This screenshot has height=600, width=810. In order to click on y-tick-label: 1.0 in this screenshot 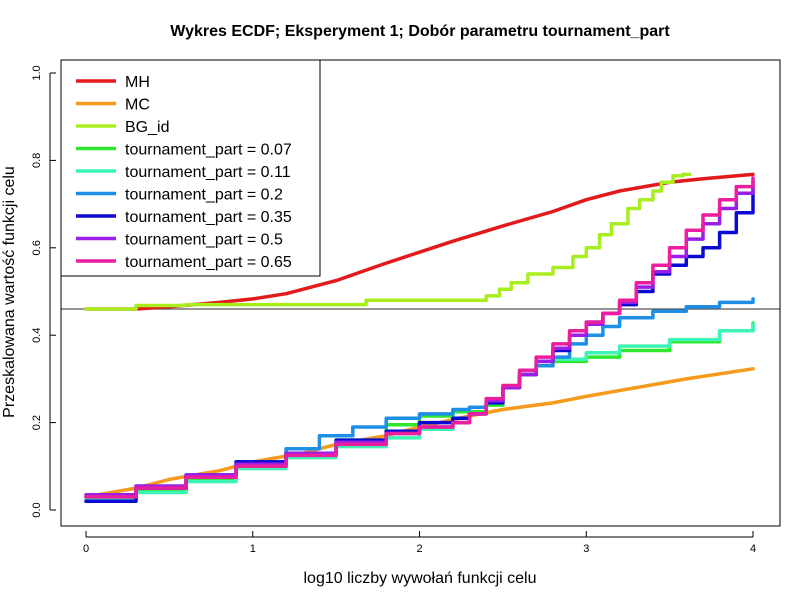, I will do `click(37, 72)`.